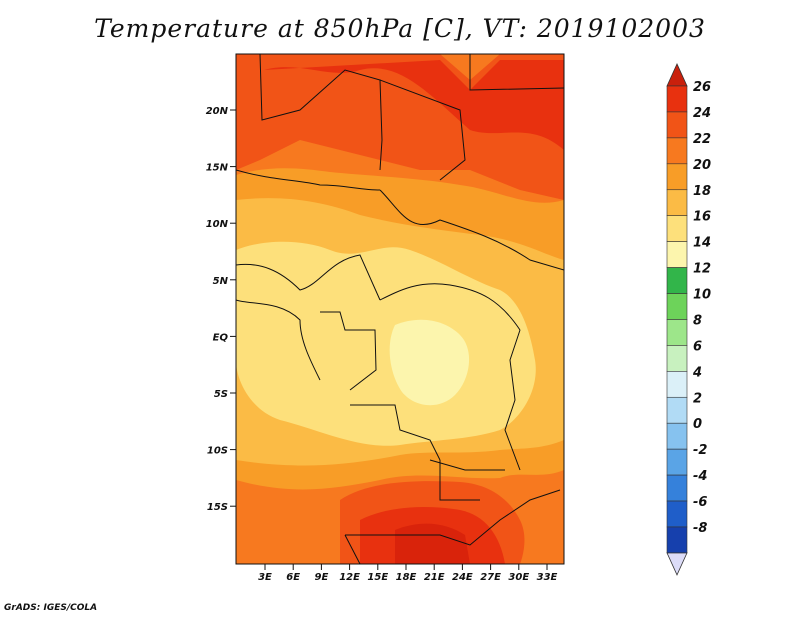 This screenshot has width=800, height=618. What do you see at coordinates (702, 243) in the screenshot?
I see `colorbar-label: 14` at bounding box center [702, 243].